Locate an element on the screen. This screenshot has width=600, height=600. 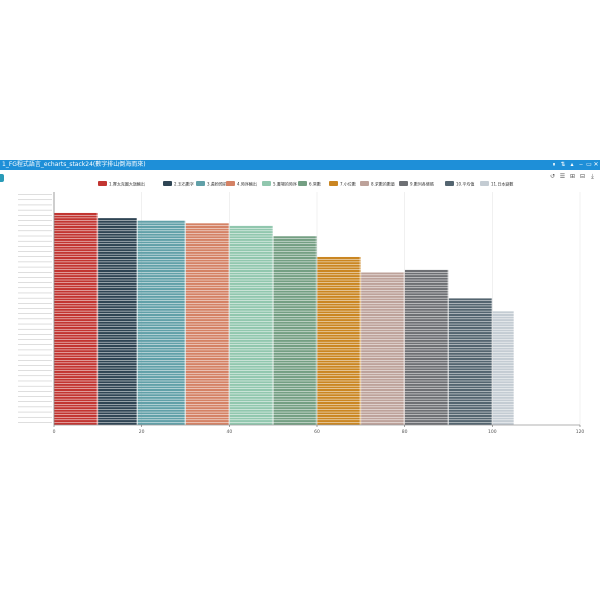
data-view-icon: ☰ is located at coordinates (562, 176).